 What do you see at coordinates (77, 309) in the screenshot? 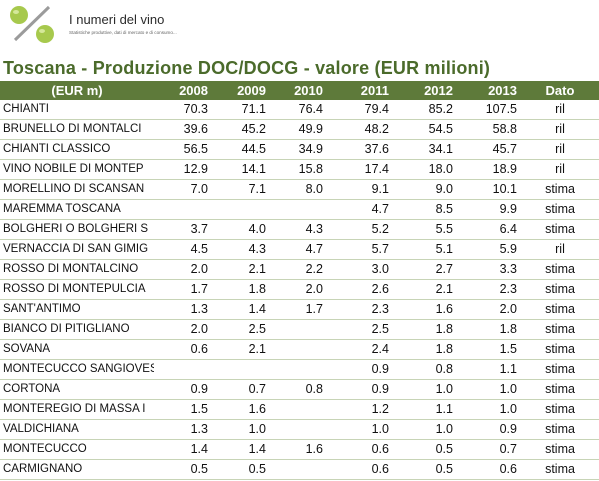
I see `row-label: SANT'ANTIMO` at bounding box center [77, 309].